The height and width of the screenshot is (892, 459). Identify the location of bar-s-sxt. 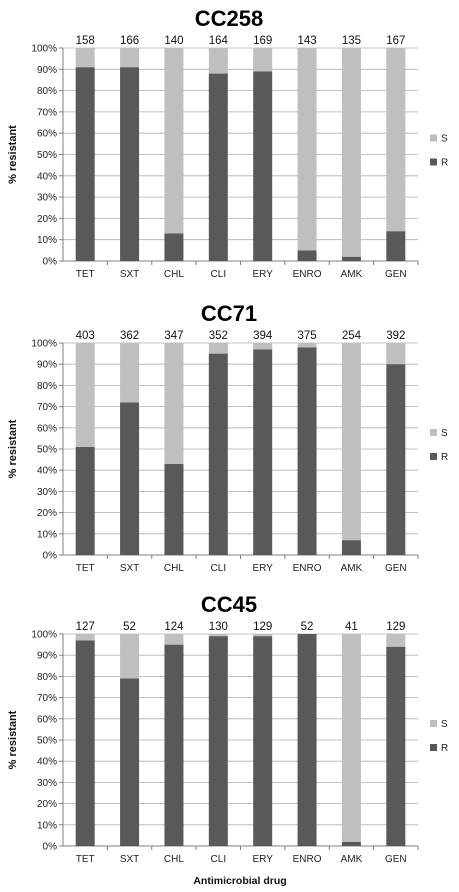
(130, 373).